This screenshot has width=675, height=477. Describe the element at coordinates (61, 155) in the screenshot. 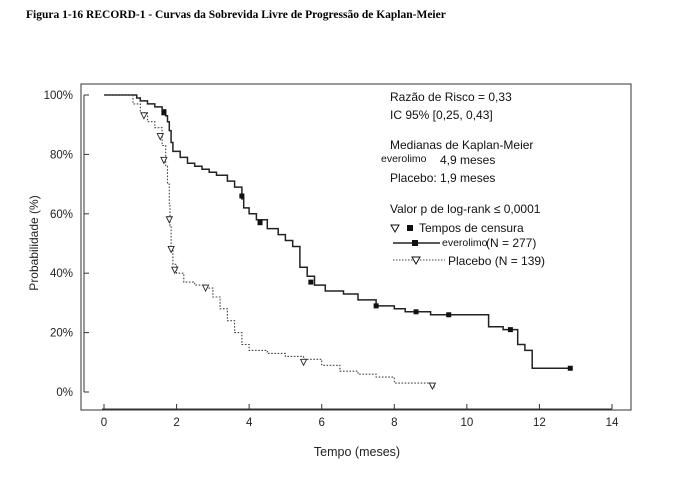

I see `y-tick-label: 80%` at that location.